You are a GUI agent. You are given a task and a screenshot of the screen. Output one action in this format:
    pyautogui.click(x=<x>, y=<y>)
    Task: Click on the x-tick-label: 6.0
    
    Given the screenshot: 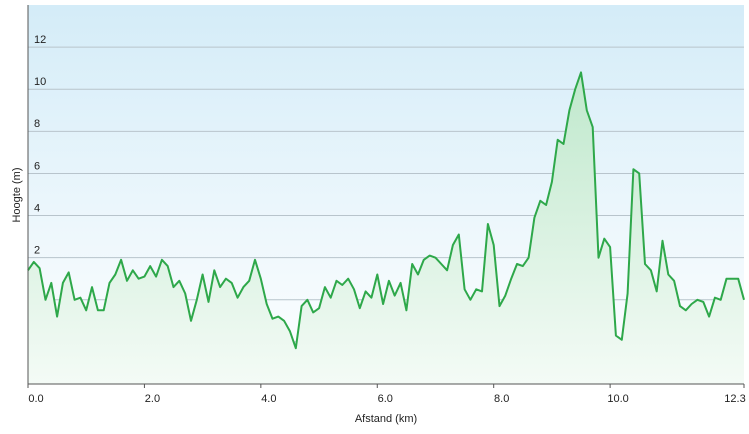 What is the action you would take?
    pyautogui.click(x=385, y=399)
    